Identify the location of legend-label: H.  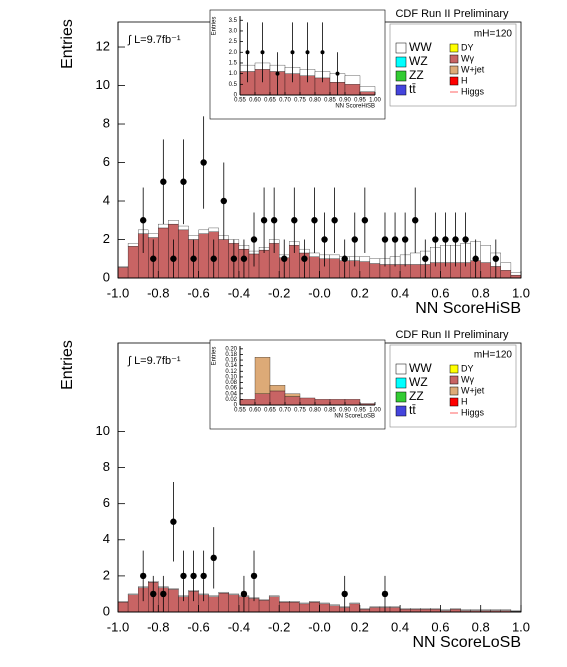
(464, 401).